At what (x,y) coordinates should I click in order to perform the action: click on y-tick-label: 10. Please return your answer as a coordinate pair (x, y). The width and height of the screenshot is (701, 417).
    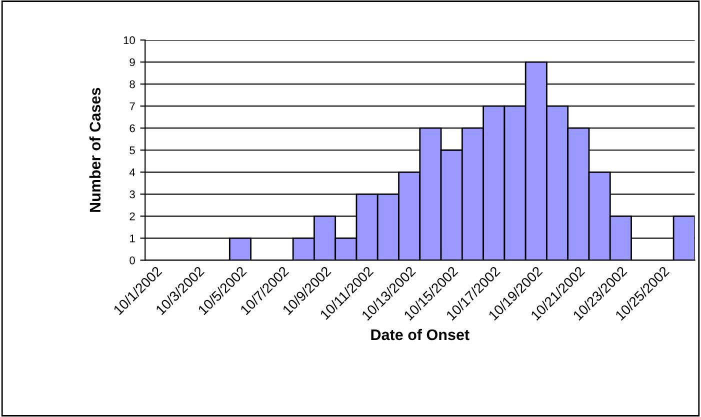
    Looking at the image, I should click on (129, 40).